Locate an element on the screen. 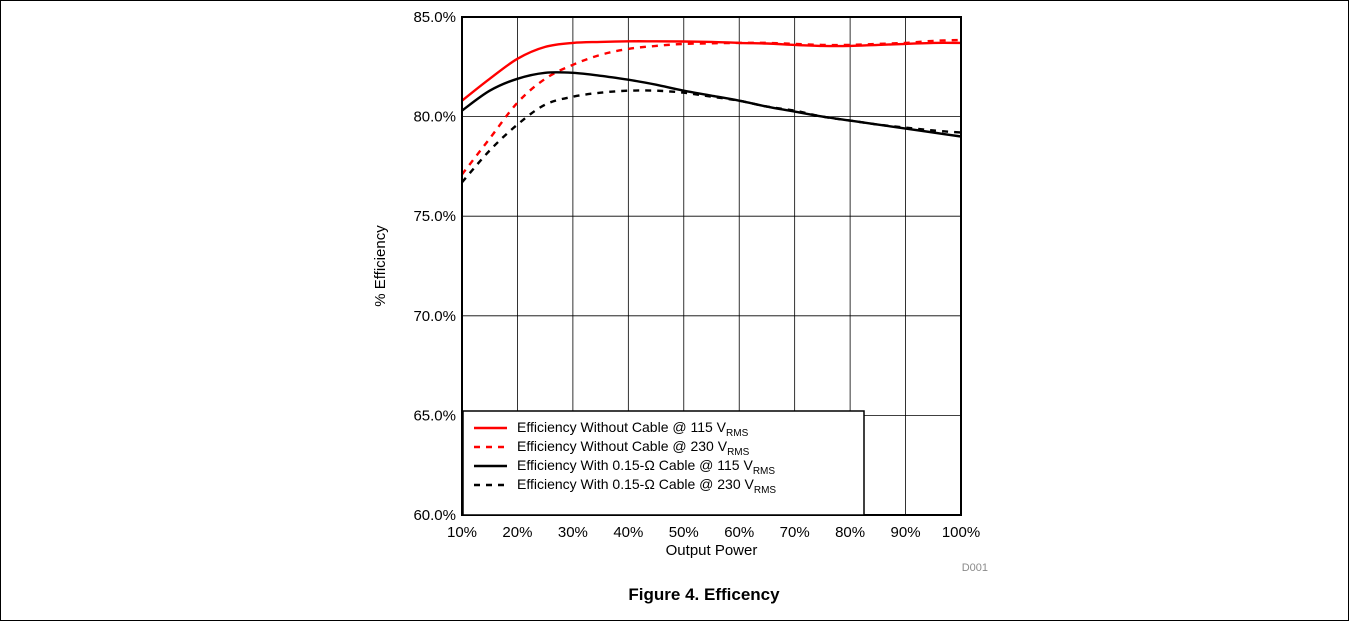  y-tick-labels: 60.0% 65.0% 70.0% 75.0% 80.0% 85.0% is located at coordinates (434, 266).